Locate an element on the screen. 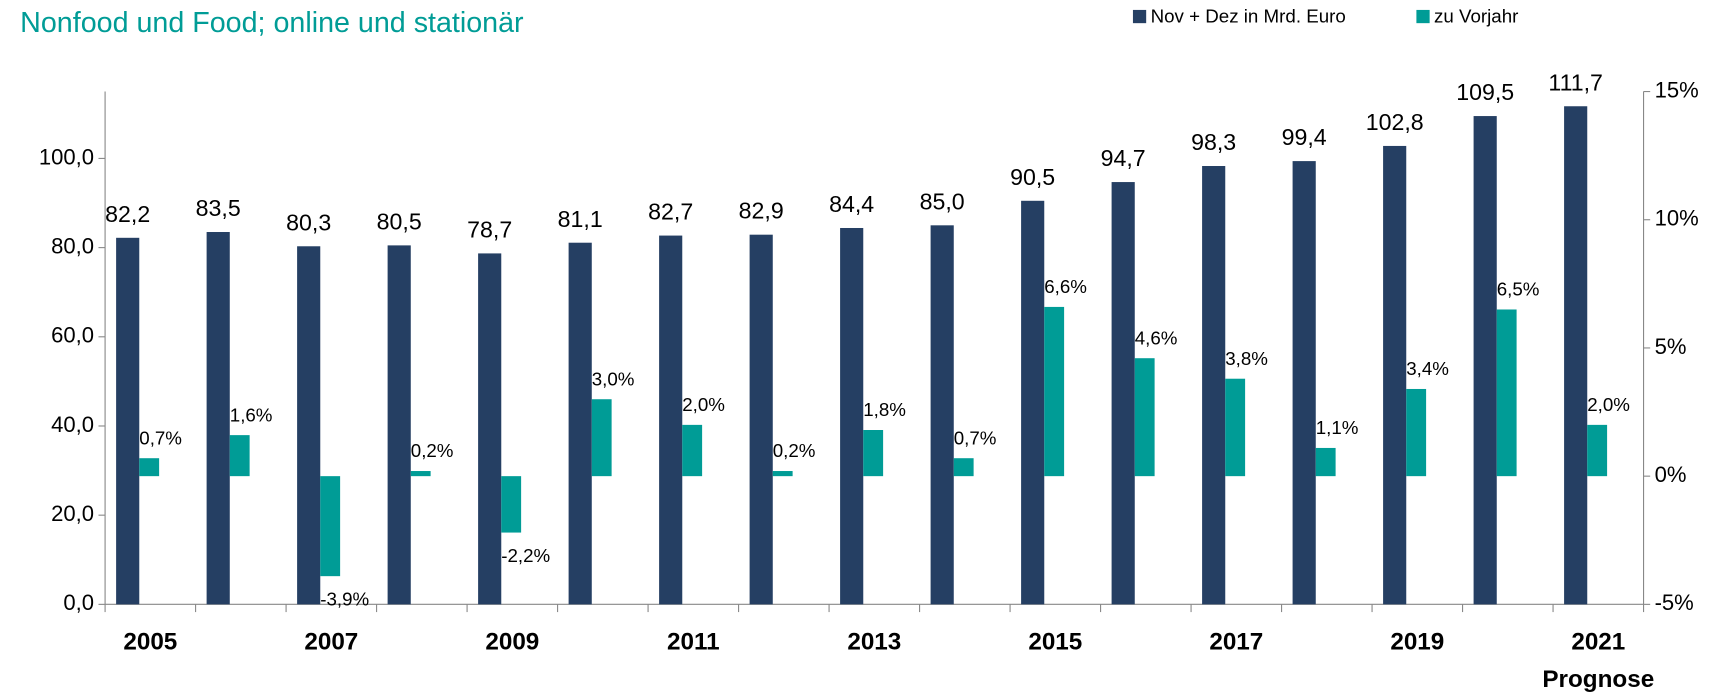  value-label: 90,5 is located at coordinates (1032, 177).